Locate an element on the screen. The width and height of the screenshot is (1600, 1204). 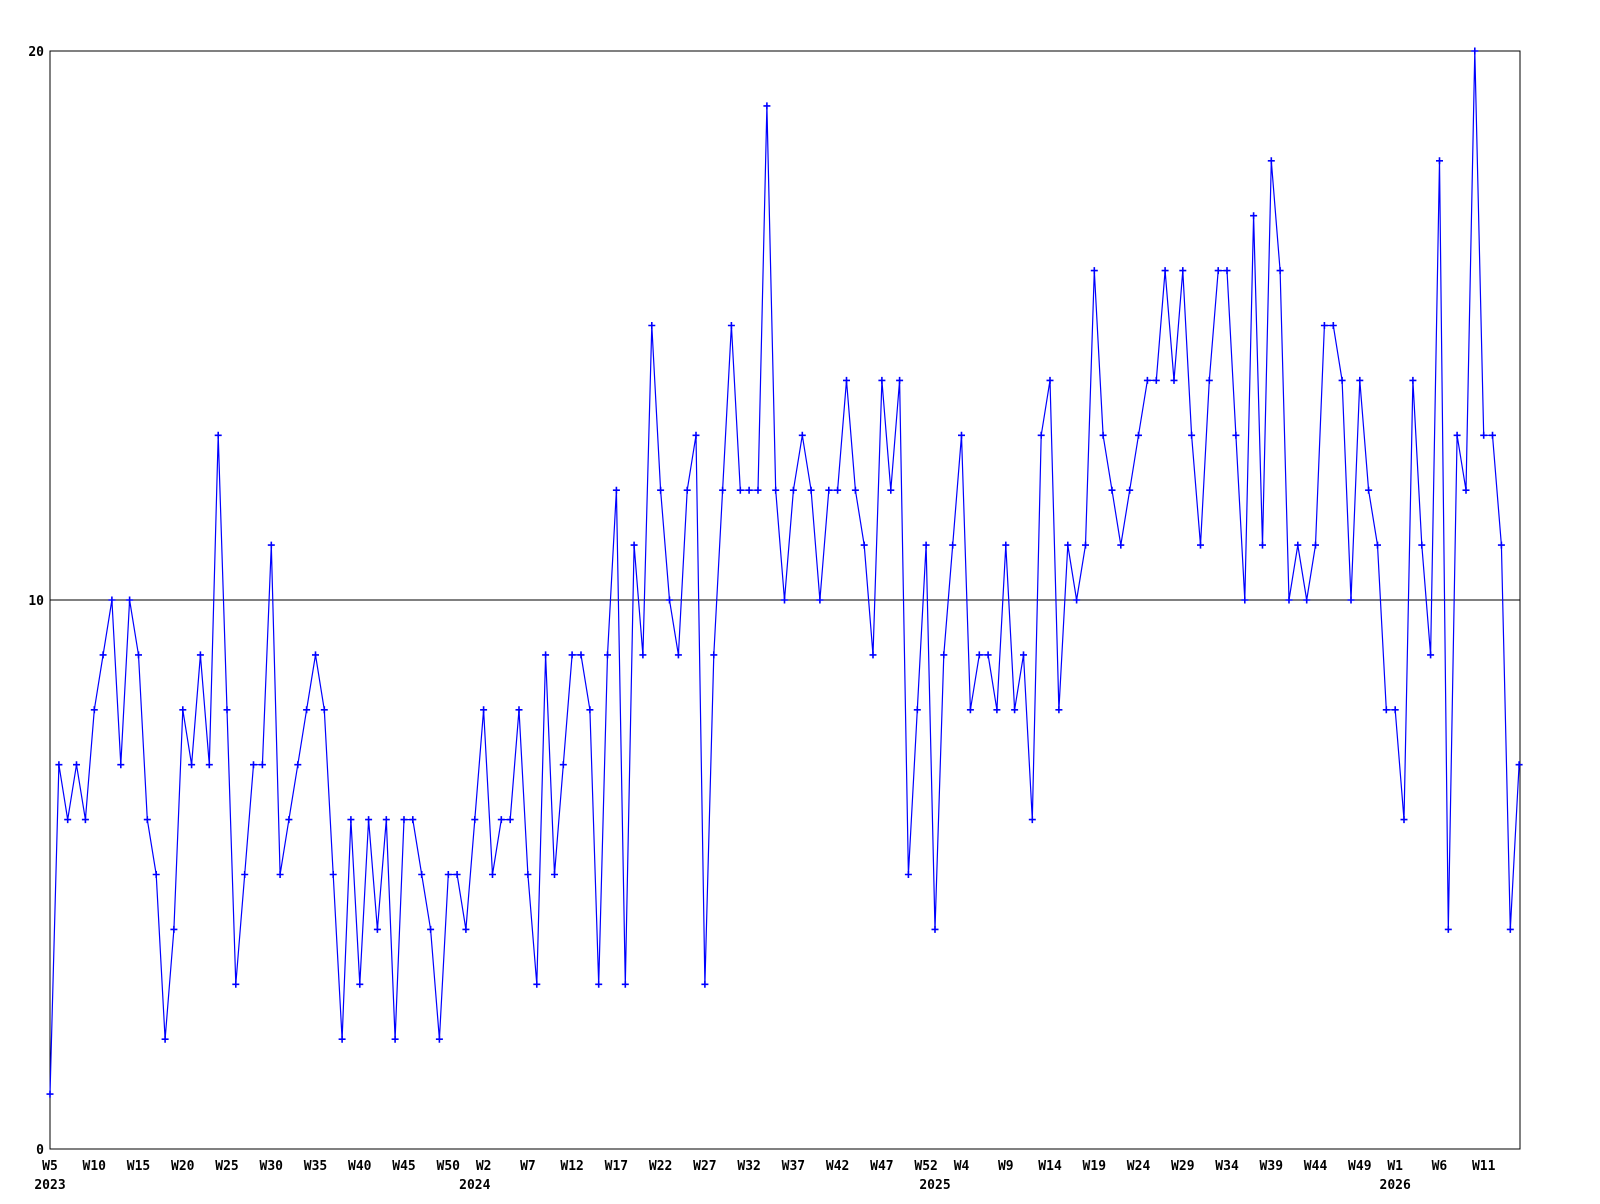
x-tick-label: W47 is located at coordinates (881, 1166).